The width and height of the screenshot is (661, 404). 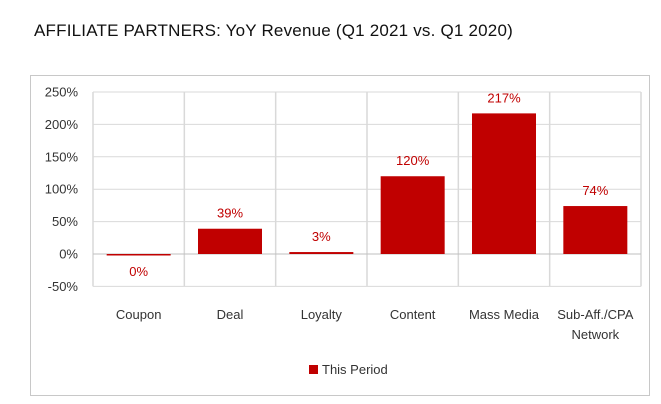 What do you see at coordinates (230, 314) in the screenshot?
I see `x-category-label: Deal` at bounding box center [230, 314].